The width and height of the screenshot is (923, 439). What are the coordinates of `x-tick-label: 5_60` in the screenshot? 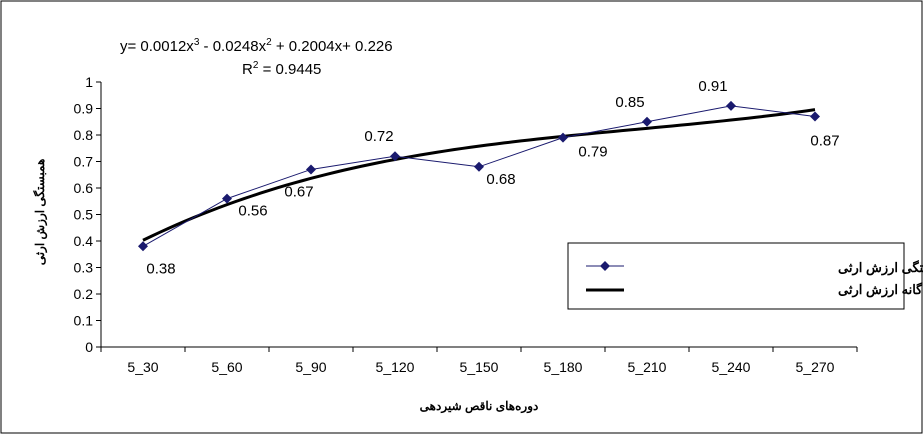 It's located at (226, 367).